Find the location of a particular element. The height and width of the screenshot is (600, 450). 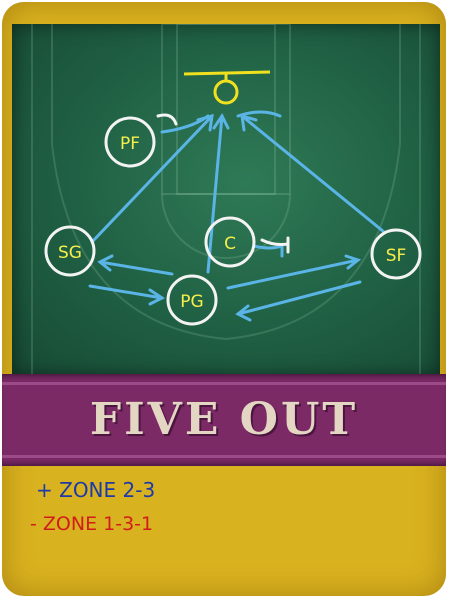

play-title: FIVE OUT is located at coordinates (224, 419).